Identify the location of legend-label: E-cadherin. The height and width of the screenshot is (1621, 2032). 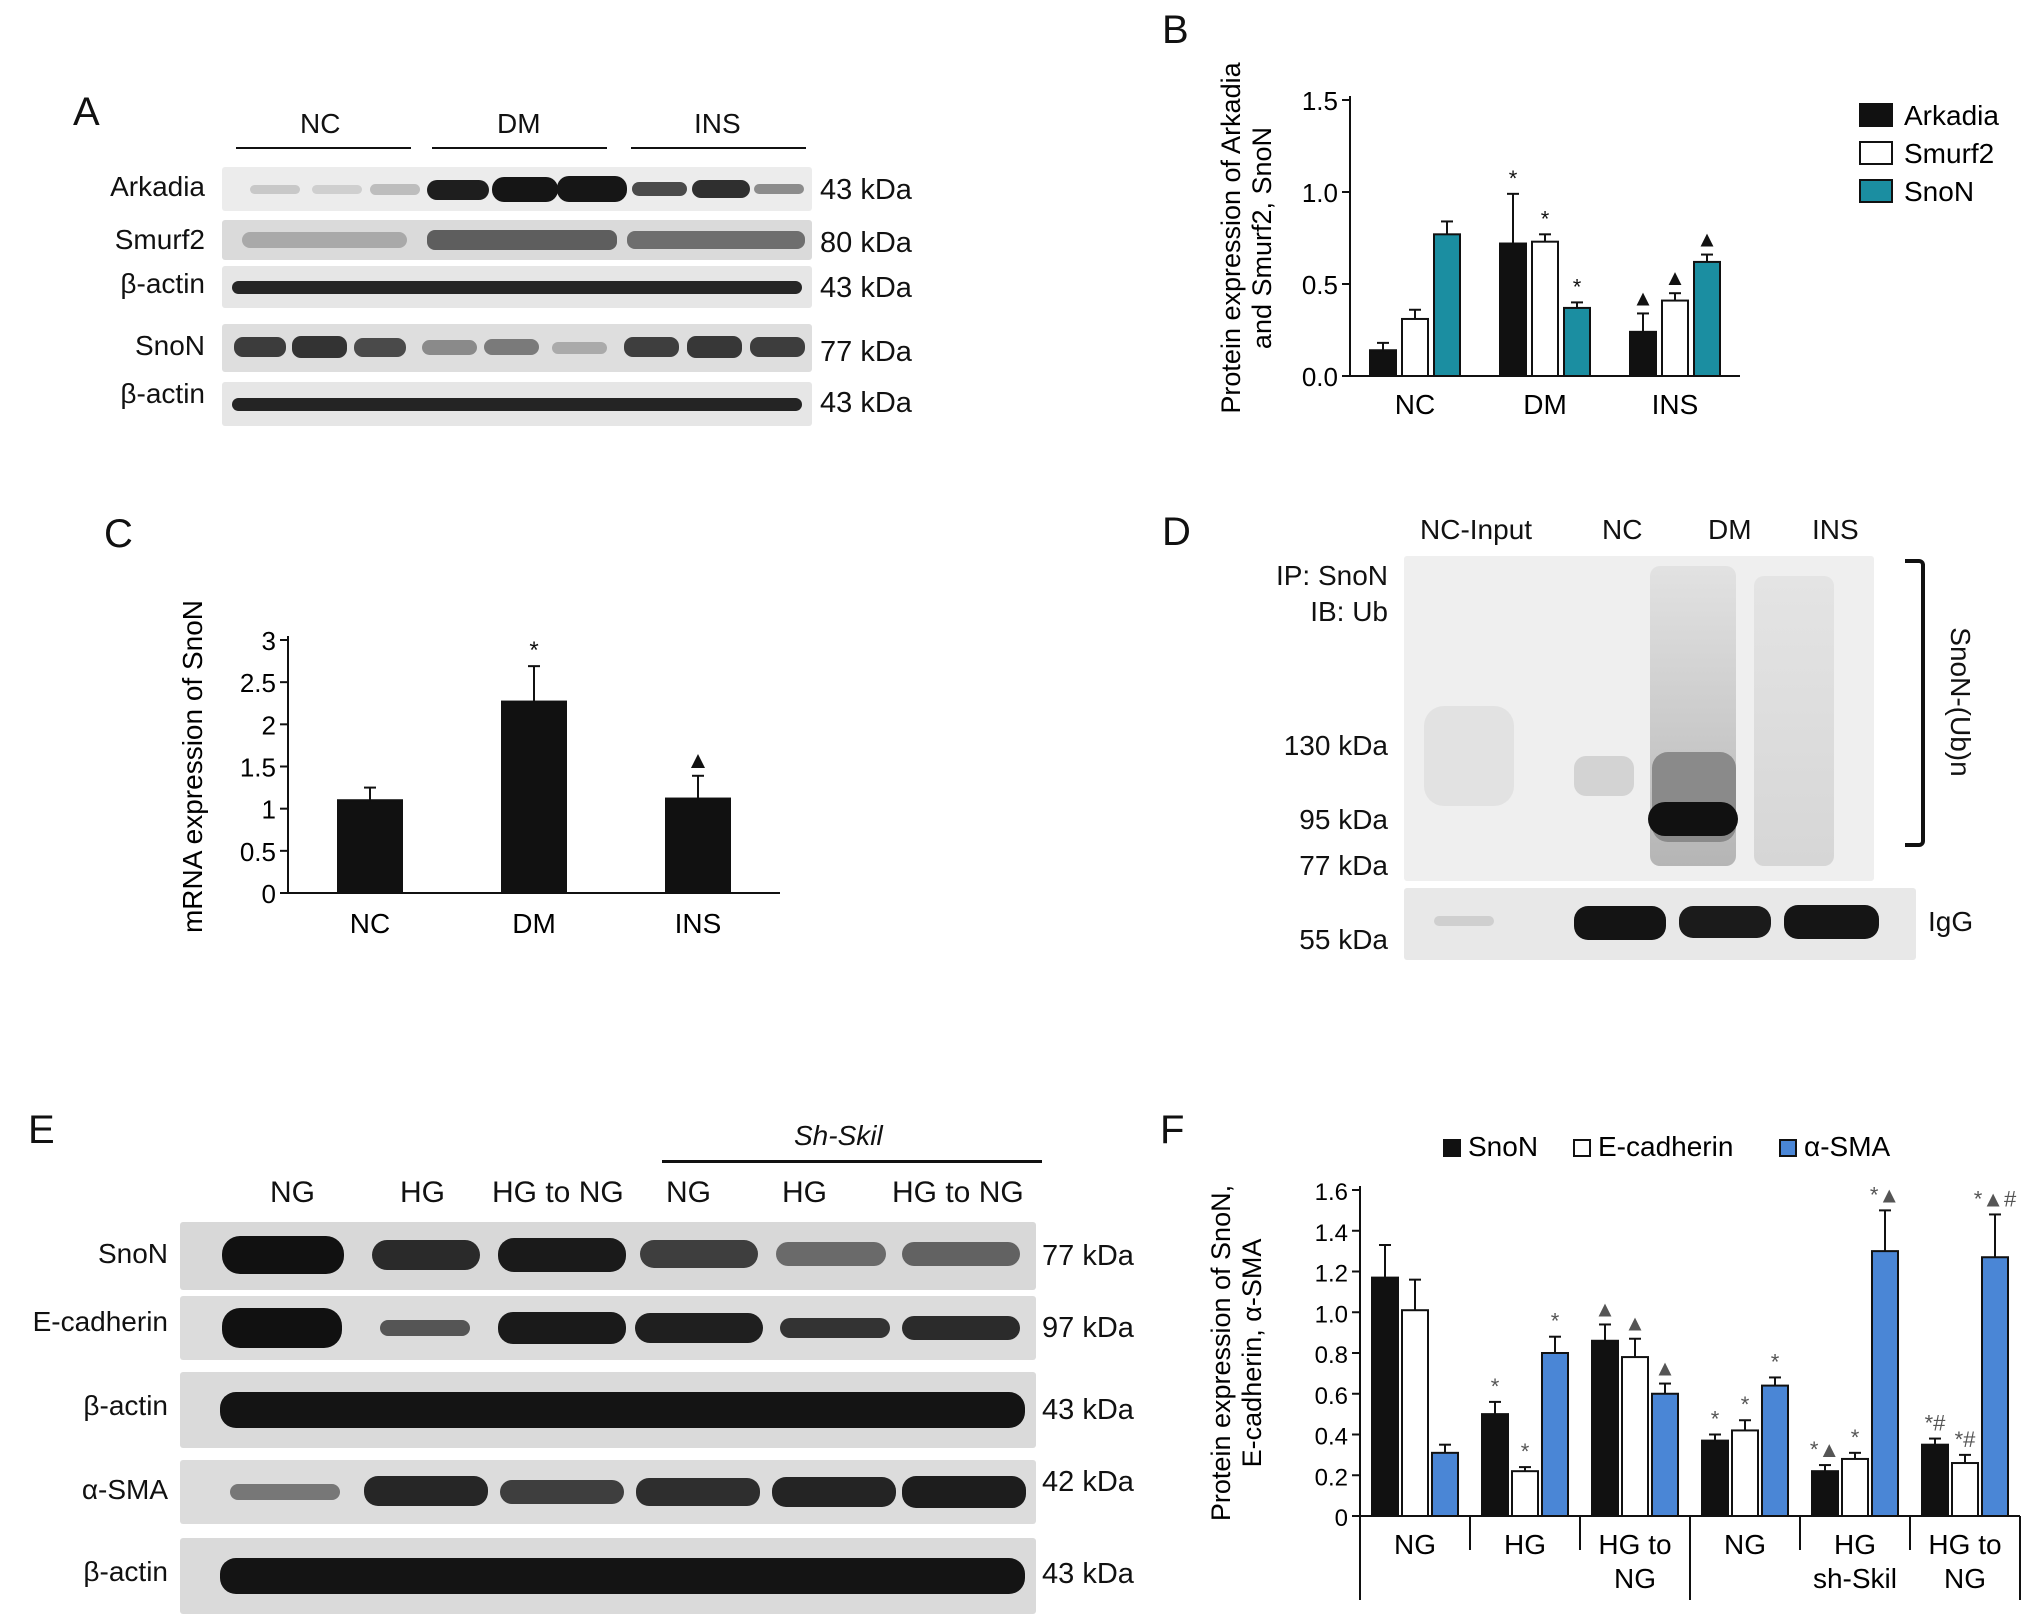
(1665, 1146).